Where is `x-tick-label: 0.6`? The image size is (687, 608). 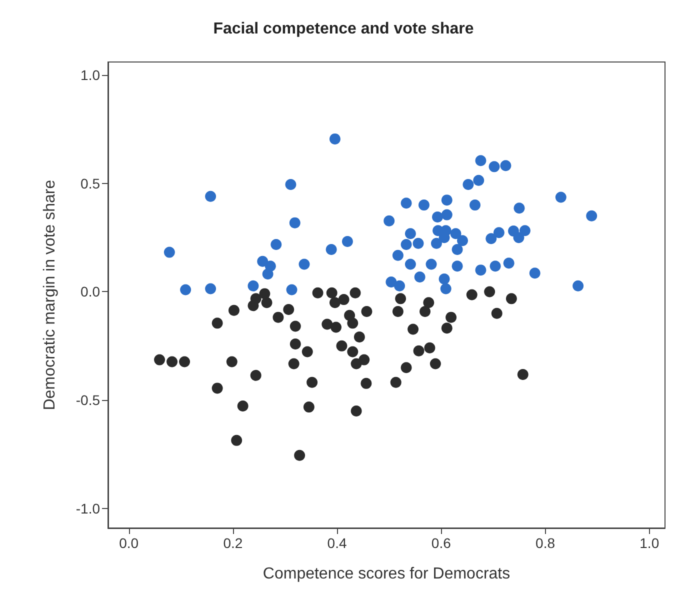 x-tick-label: 0.6 is located at coordinates (441, 543).